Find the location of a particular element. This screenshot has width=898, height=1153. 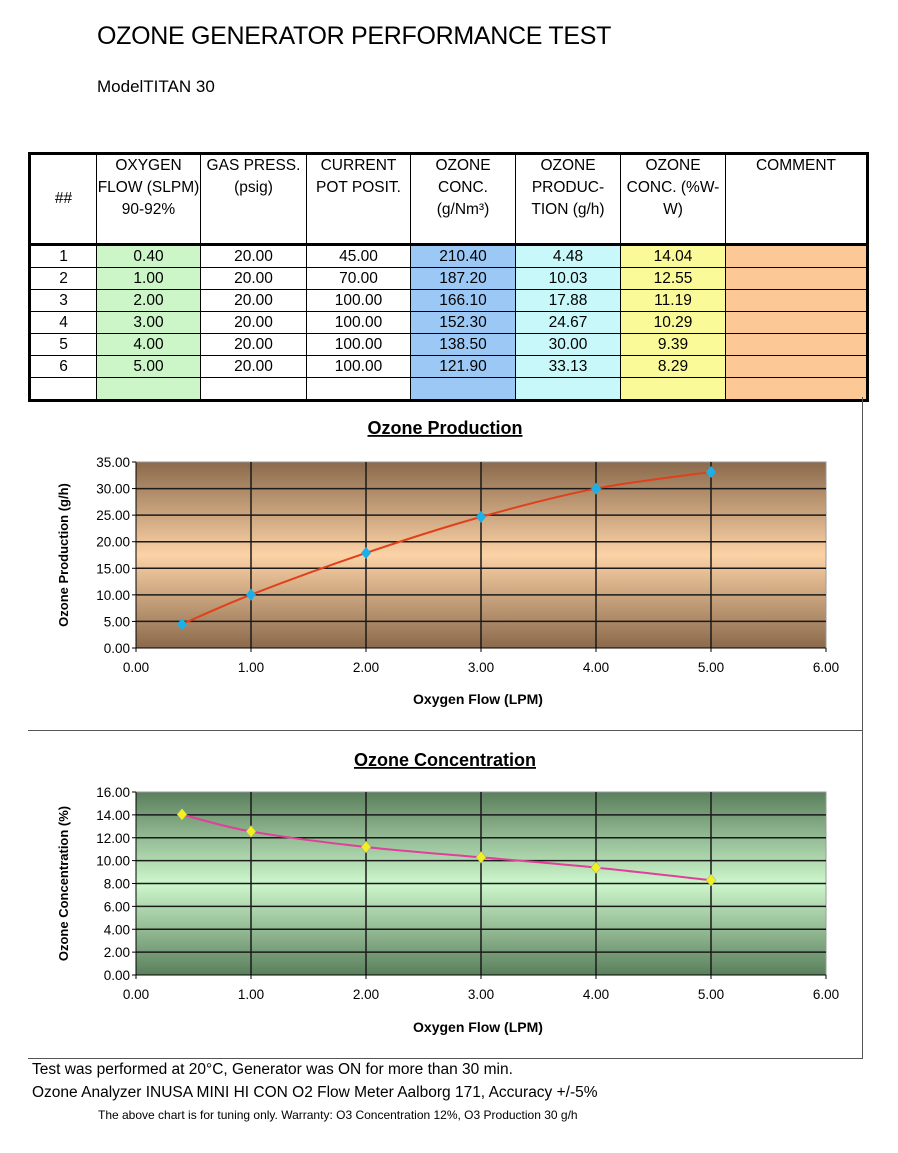

table-cell: 6 is located at coordinates (63, 366).